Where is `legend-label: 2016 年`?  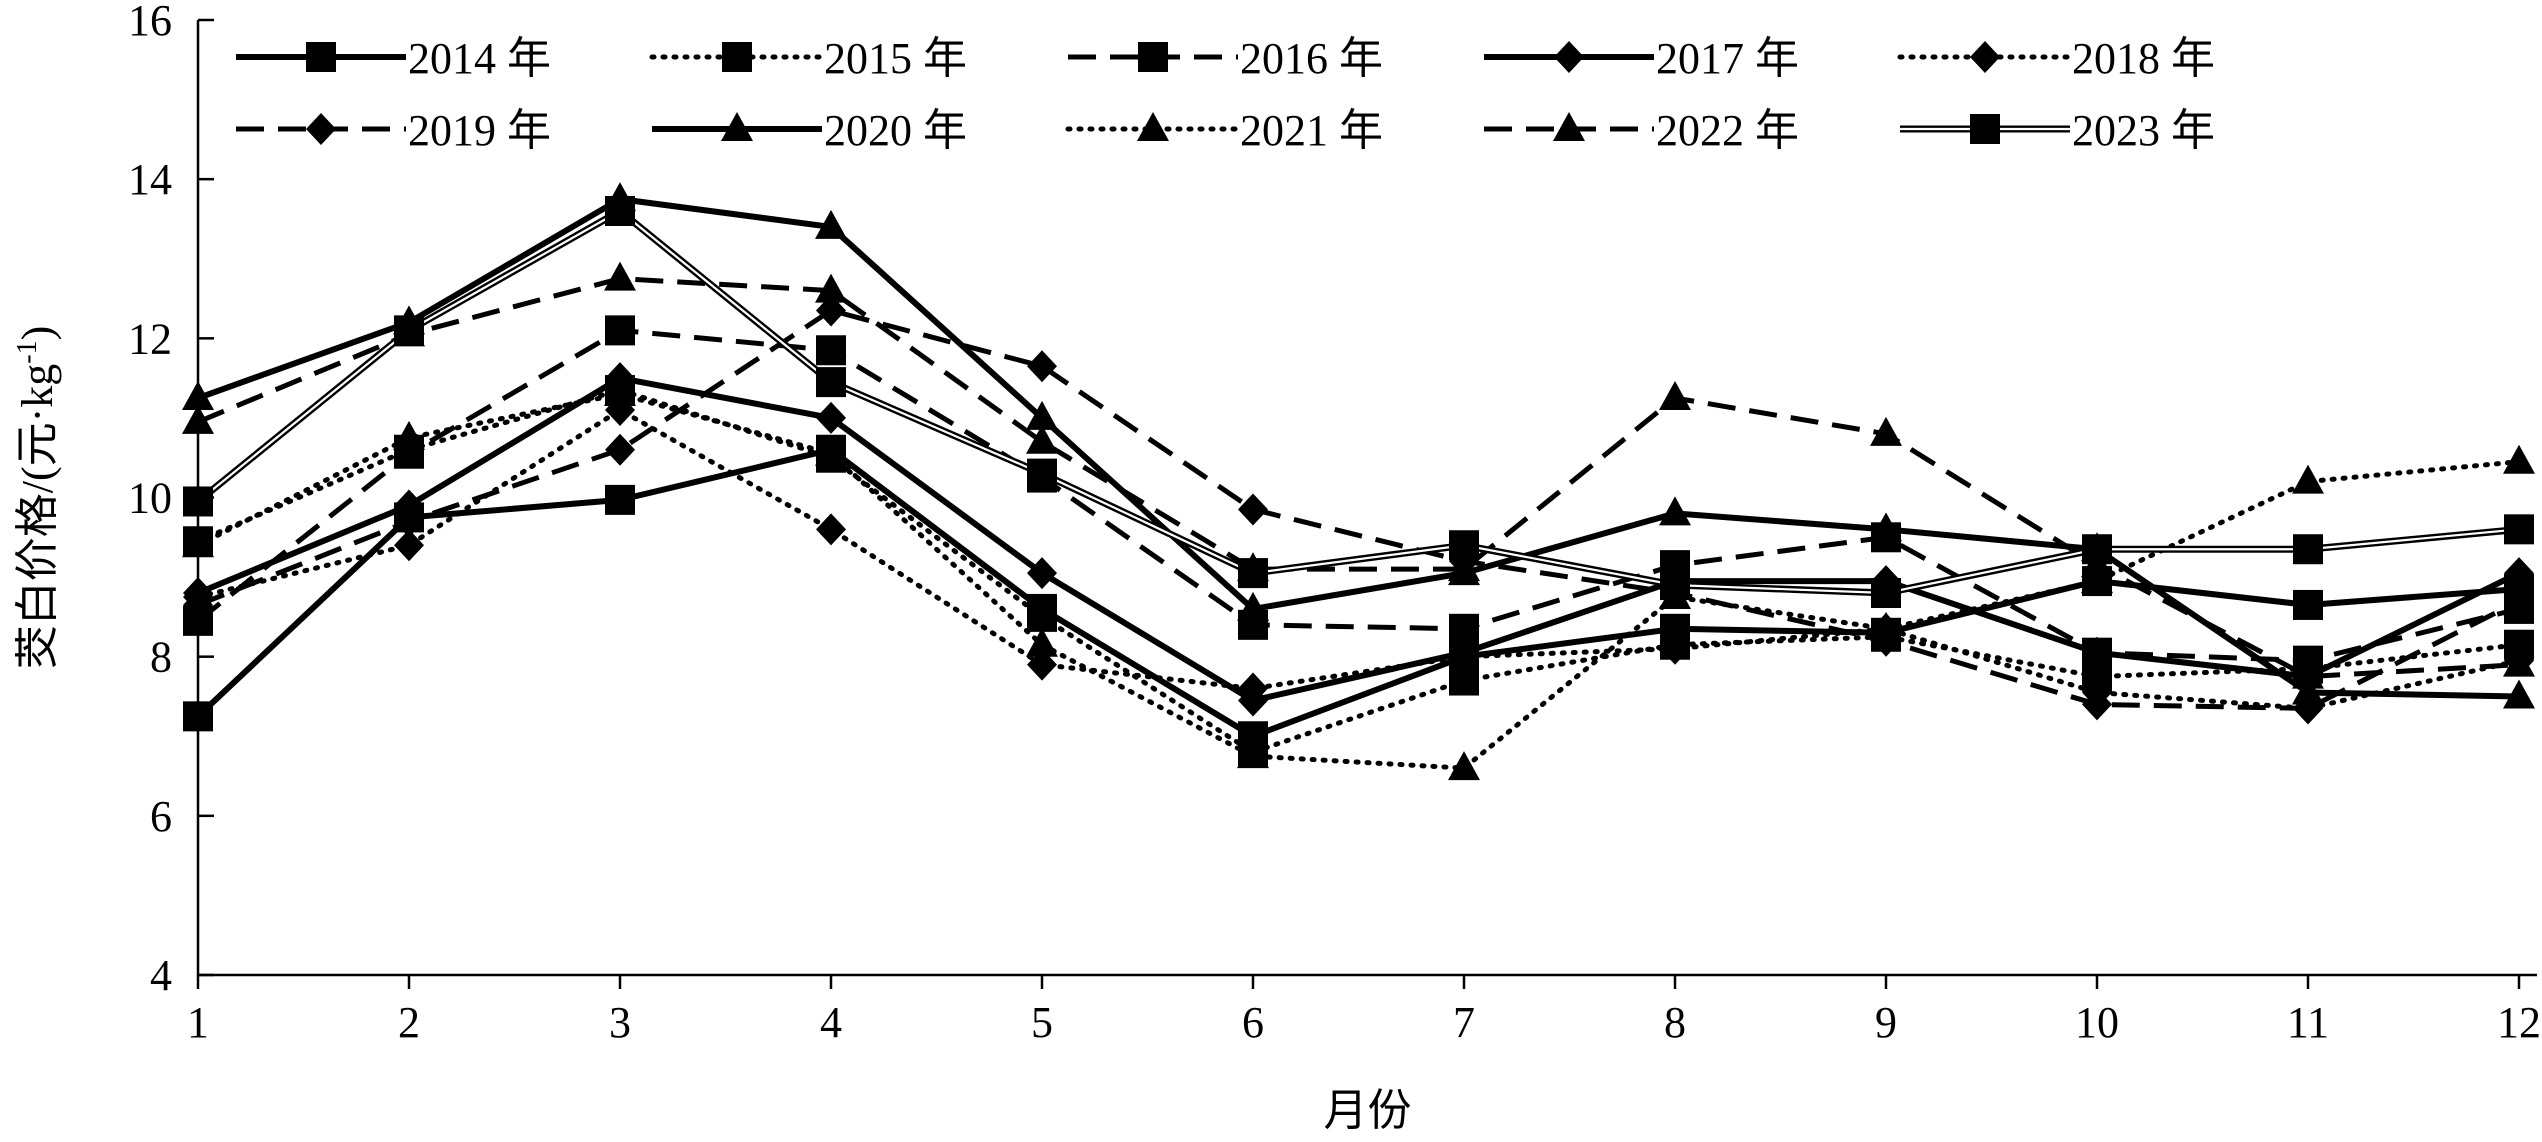
legend-label: 2016 年 is located at coordinates (1311, 58).